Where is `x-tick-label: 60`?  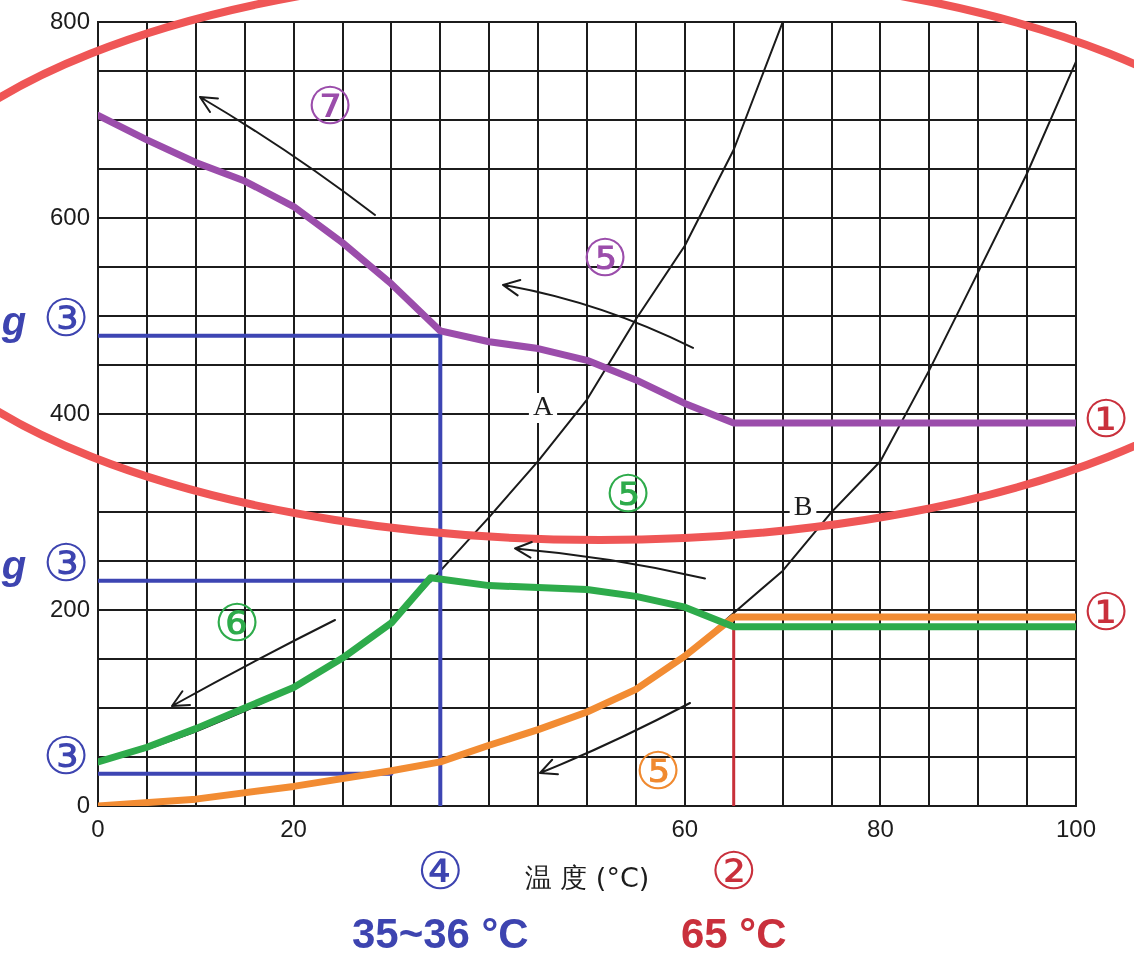 x-tick-label: 60 is located at coordinates (685, 829).